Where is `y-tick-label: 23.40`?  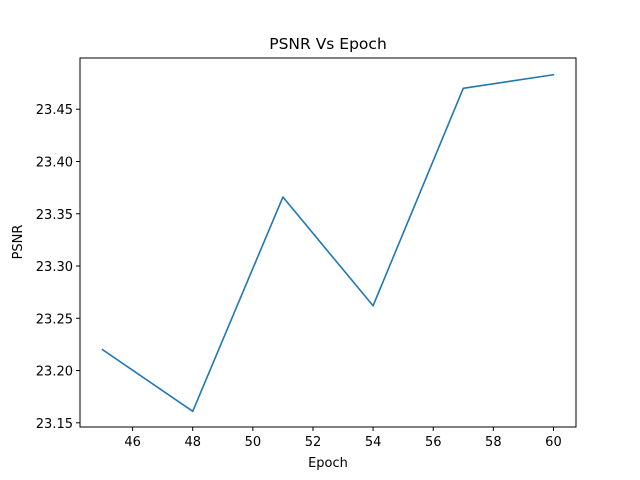 y-tick-label: 23.40 is located at coordinates (54, 162).